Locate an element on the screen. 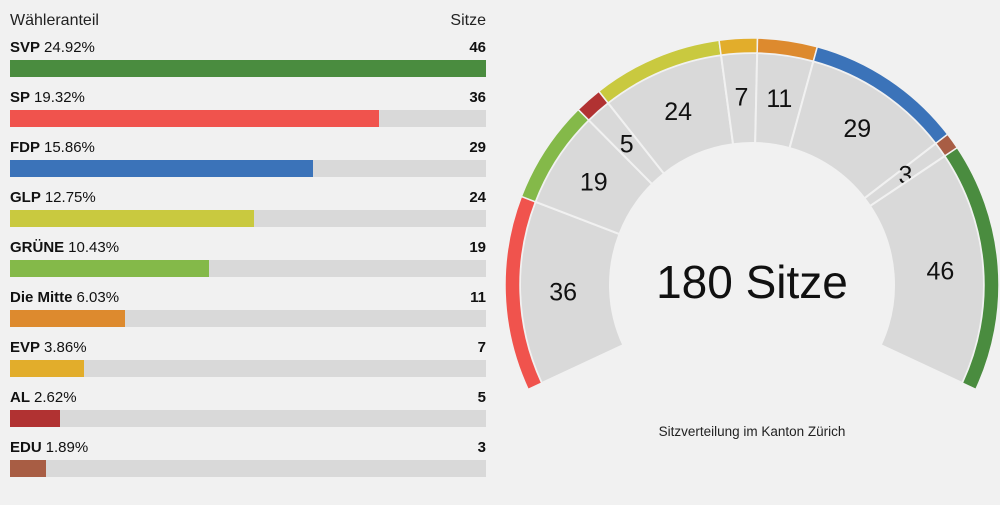 This screenshot has width=1000, height=505. party-row-fdp: FDP 15.86% 29 is located at coordinates (248, 159).